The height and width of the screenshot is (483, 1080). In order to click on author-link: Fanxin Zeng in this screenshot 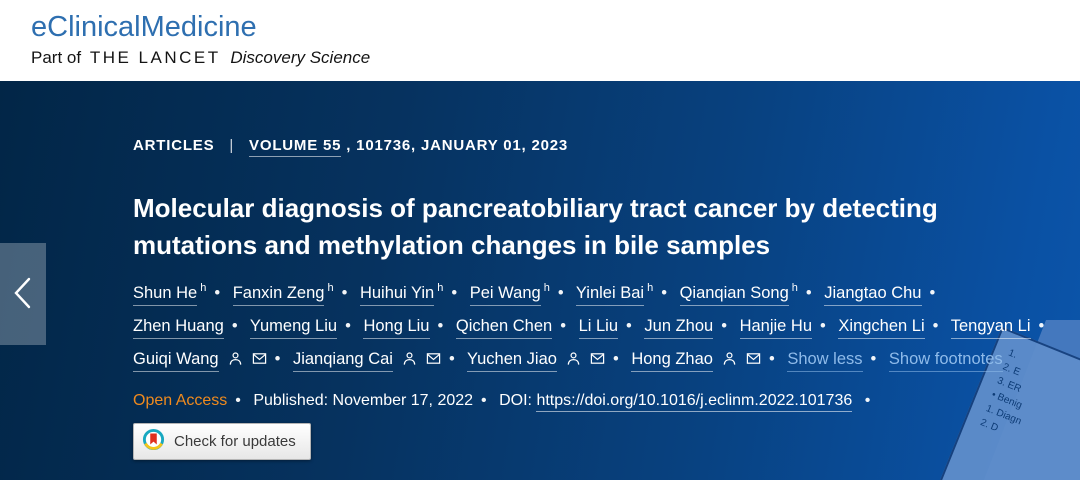, I will do `click(278, 294)`.